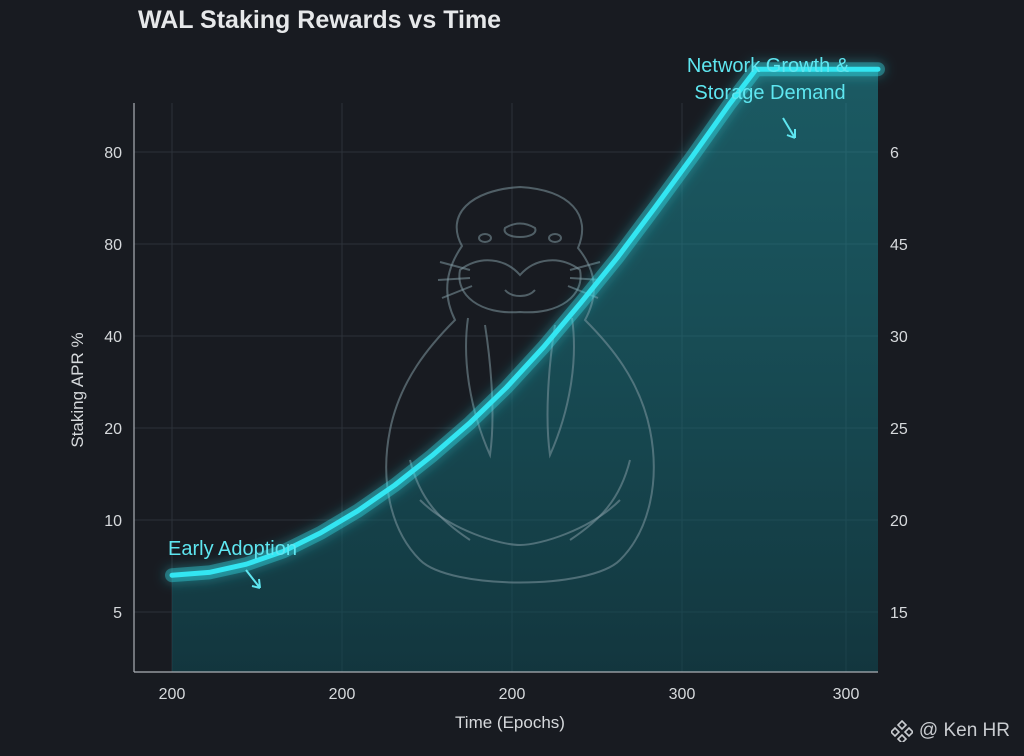 Image resolution: width=1024 pixels, height=756 pixels. Describe the element at coordinates (113, 429) in the screenshot. I see `y-left-tick-label: 20` at that location.